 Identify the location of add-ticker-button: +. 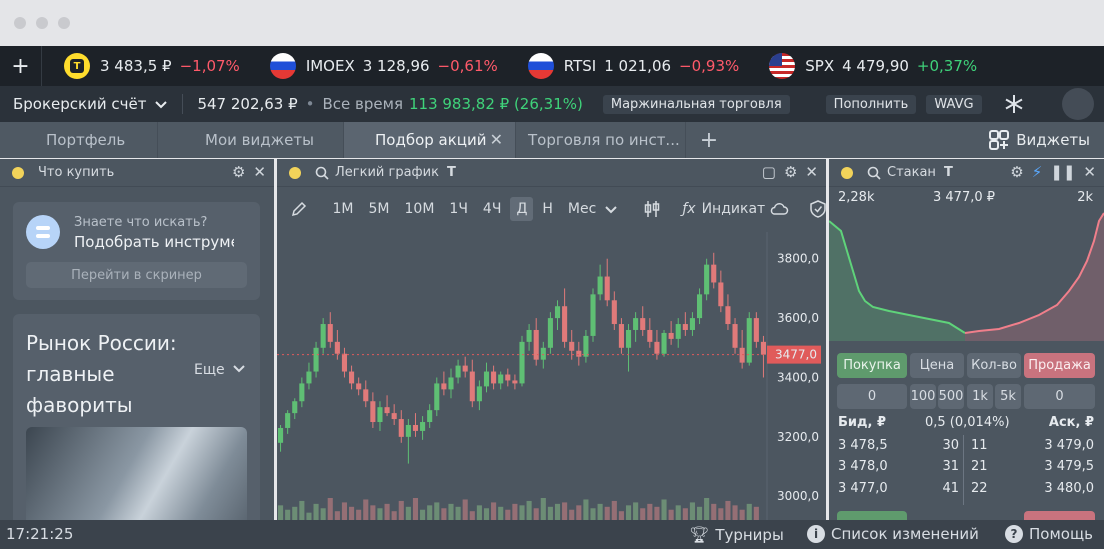
(21, 66).